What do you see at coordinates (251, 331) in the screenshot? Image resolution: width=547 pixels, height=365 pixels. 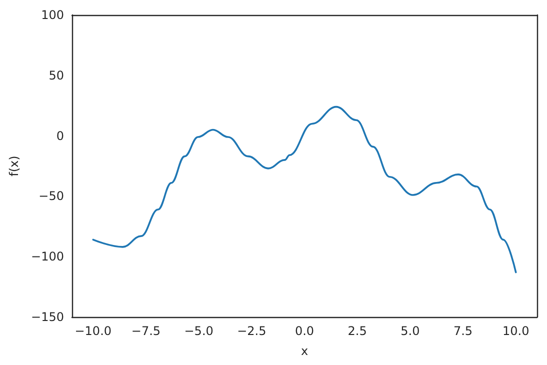 I see `x-tick-label: −2.5` at bounding box center [251, 331].